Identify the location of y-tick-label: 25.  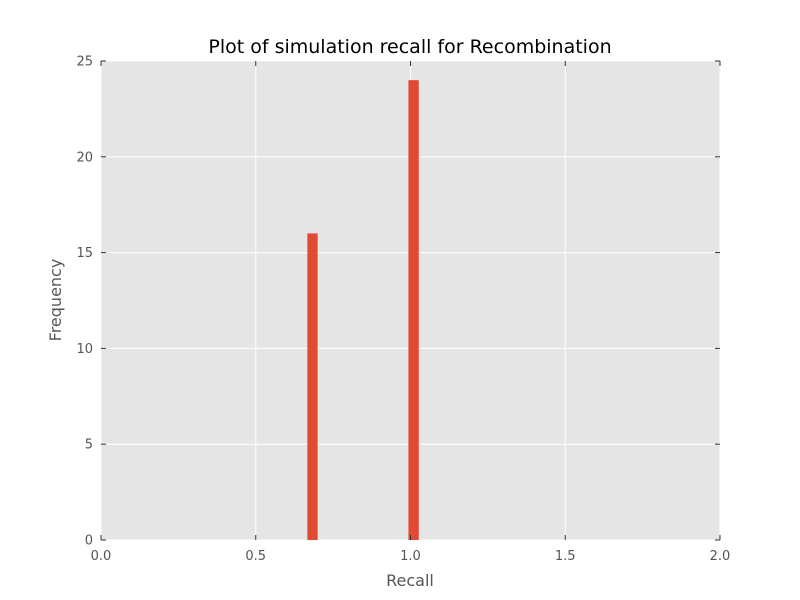
(84, 62).